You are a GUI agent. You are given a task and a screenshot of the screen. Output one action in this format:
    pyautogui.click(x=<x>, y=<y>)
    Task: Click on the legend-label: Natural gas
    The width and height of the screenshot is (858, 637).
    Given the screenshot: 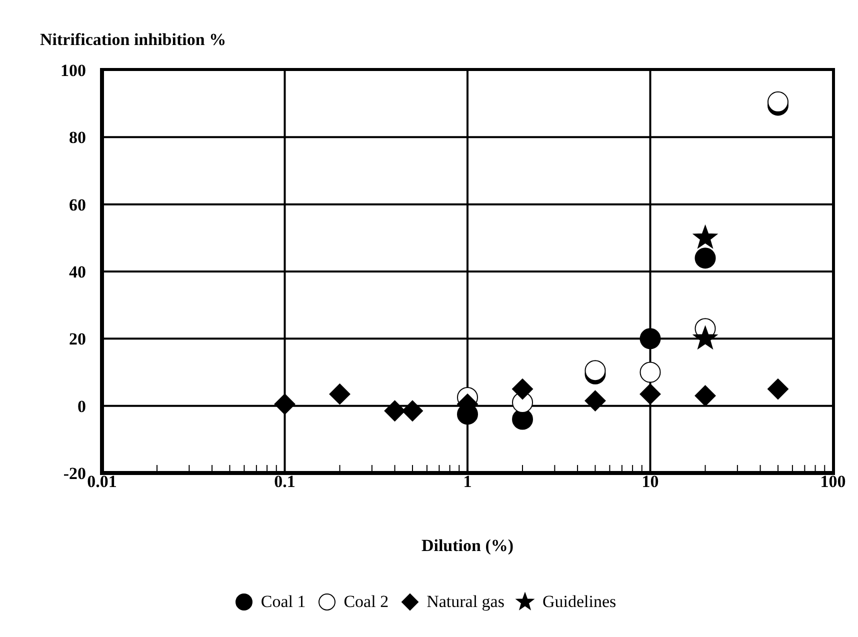 What is the action you would take?
    pyautogui.click(x=465, y=602)
    